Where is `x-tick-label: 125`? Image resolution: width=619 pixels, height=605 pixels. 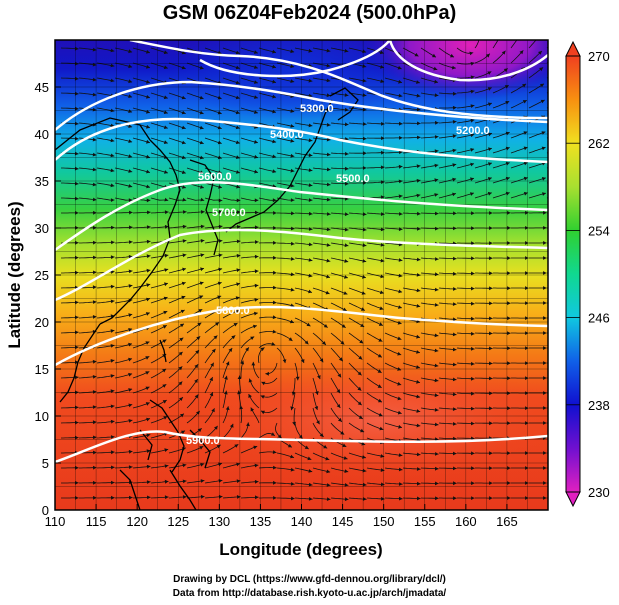
x-tick-label: 125 is located at coordinates (178, 521).